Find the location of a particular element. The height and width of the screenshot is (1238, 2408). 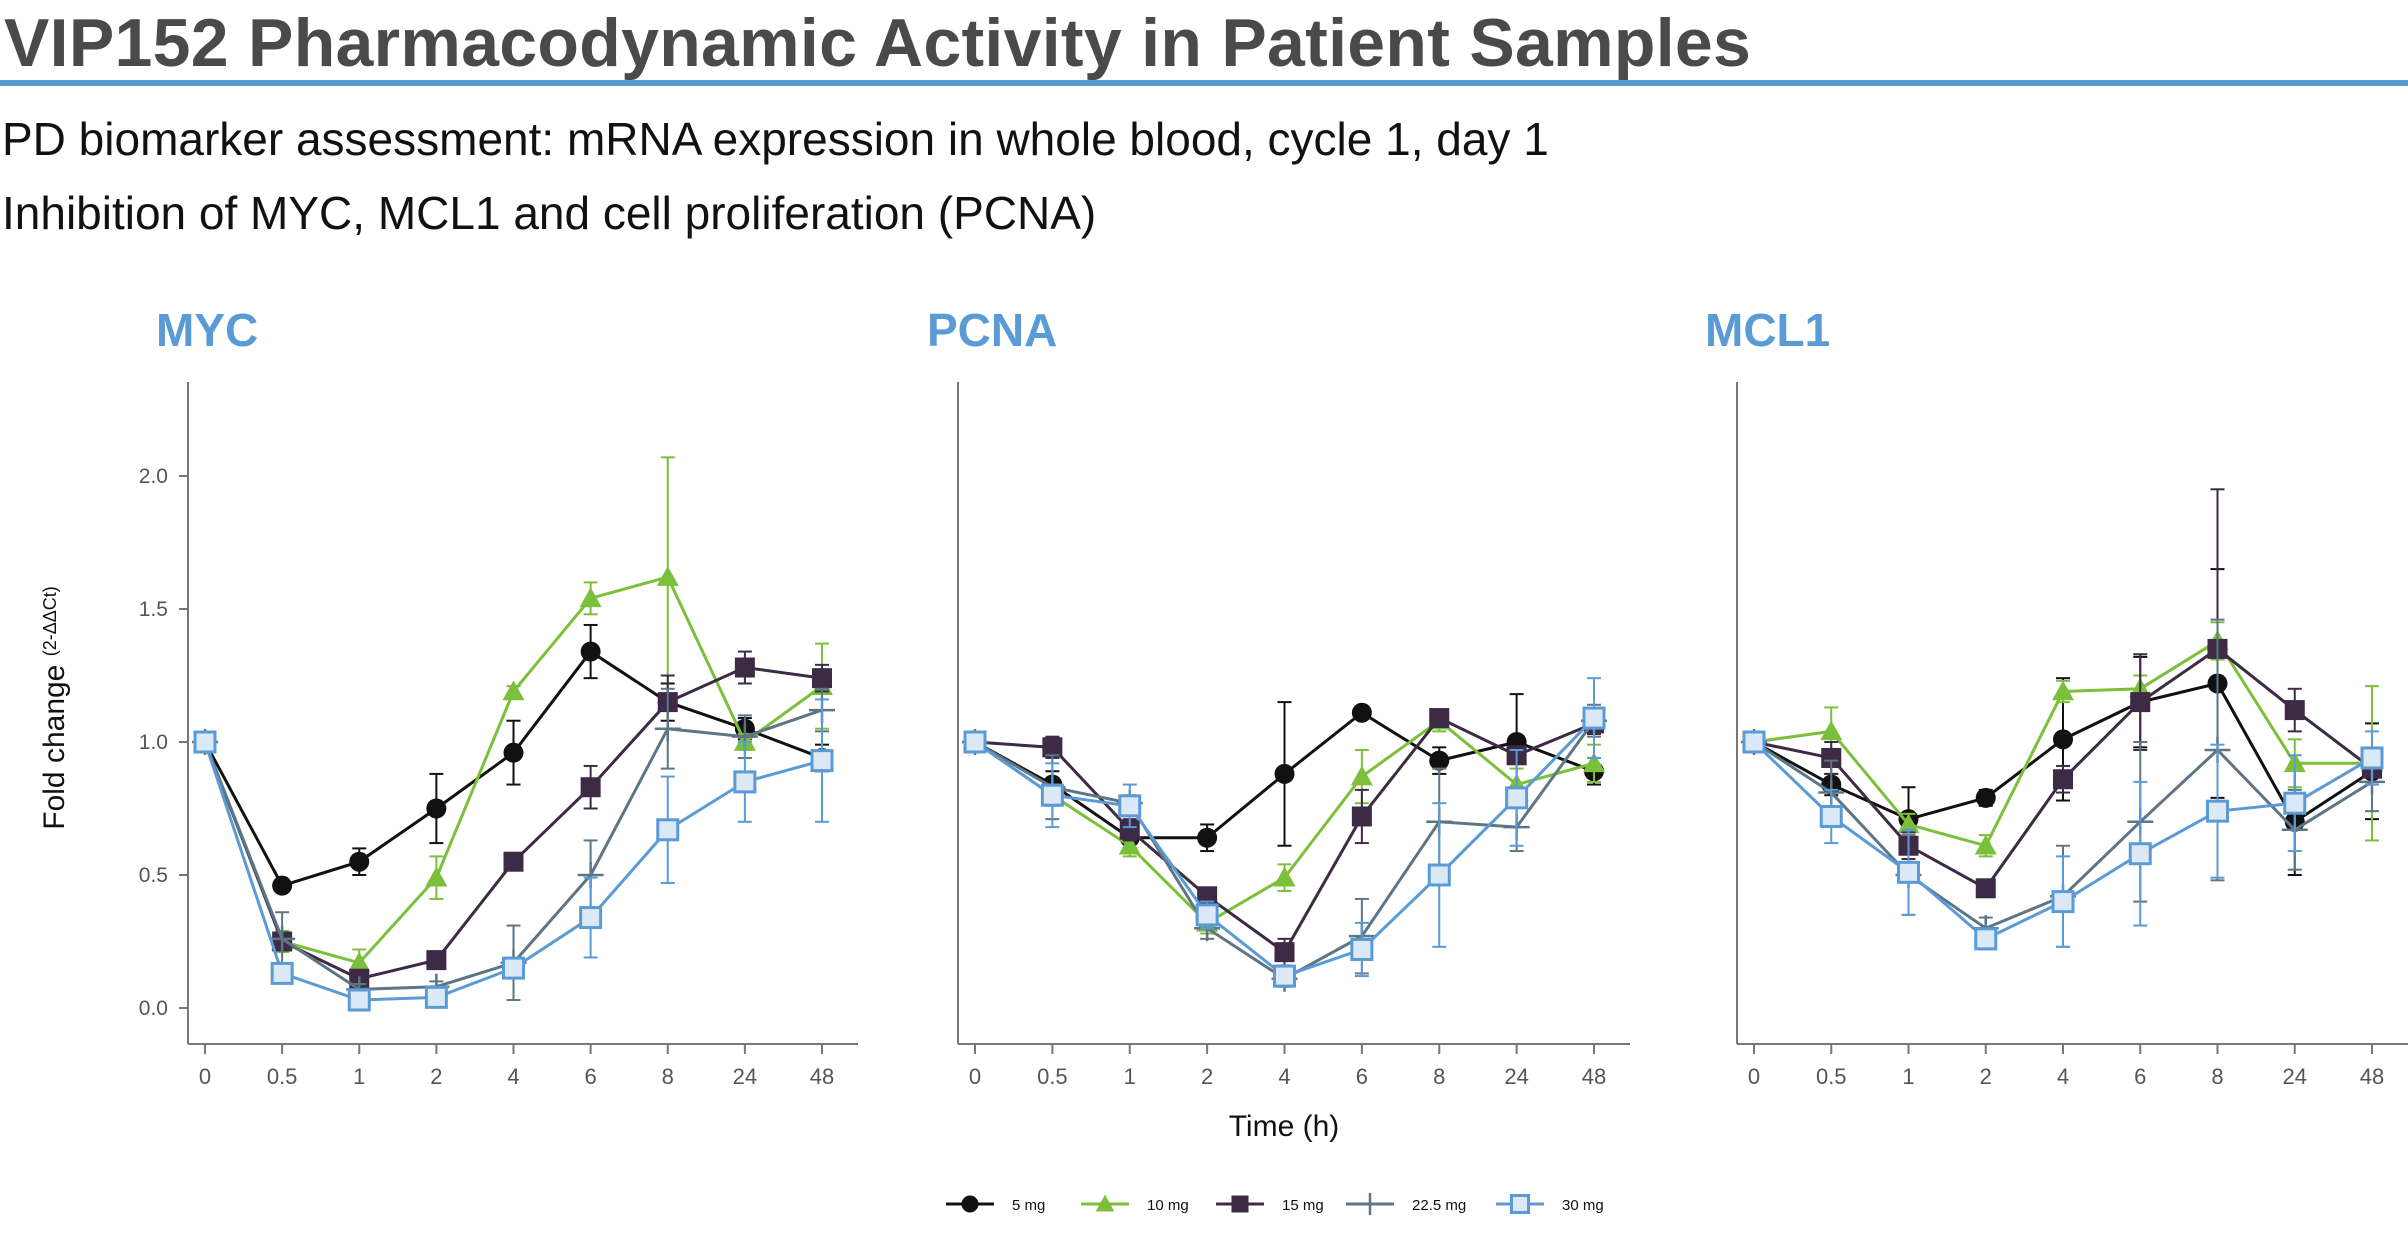

legend-item-15-mg: 15 mg is located at coordinates (1270, 1204).